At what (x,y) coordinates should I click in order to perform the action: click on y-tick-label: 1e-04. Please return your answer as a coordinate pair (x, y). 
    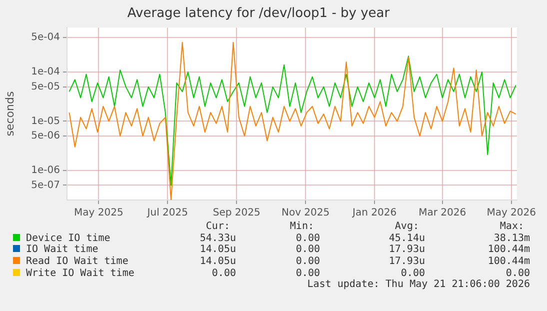
    Looking at the image, I should click on (45, 72).